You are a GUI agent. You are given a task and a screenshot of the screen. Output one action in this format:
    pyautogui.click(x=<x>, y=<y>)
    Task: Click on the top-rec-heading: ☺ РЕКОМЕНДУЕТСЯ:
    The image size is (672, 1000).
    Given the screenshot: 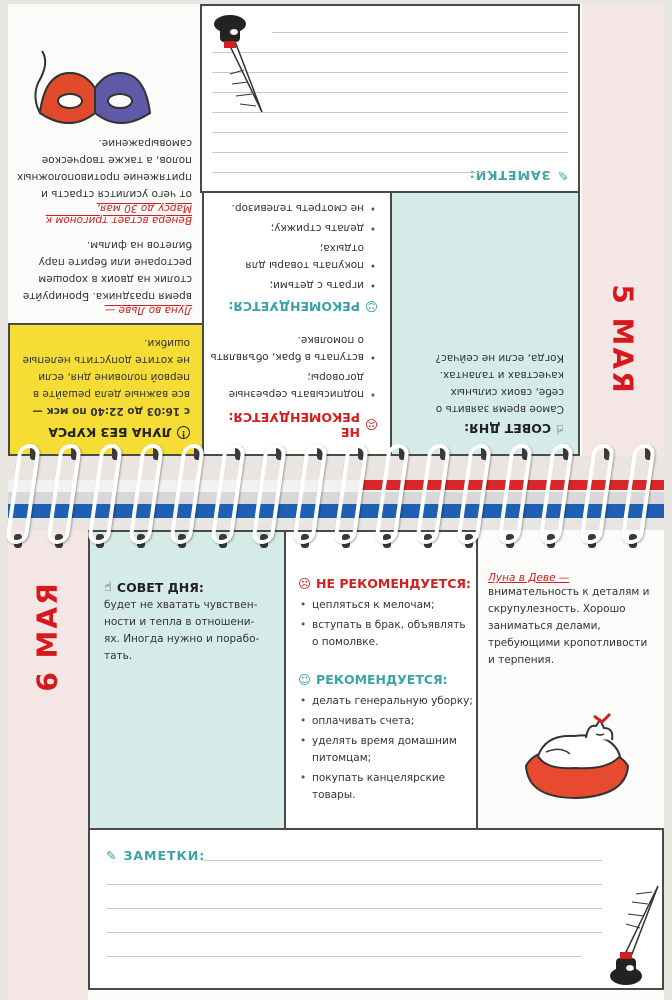 What is the action you would take?
    pyautogui.click(x=303, y=306)
    